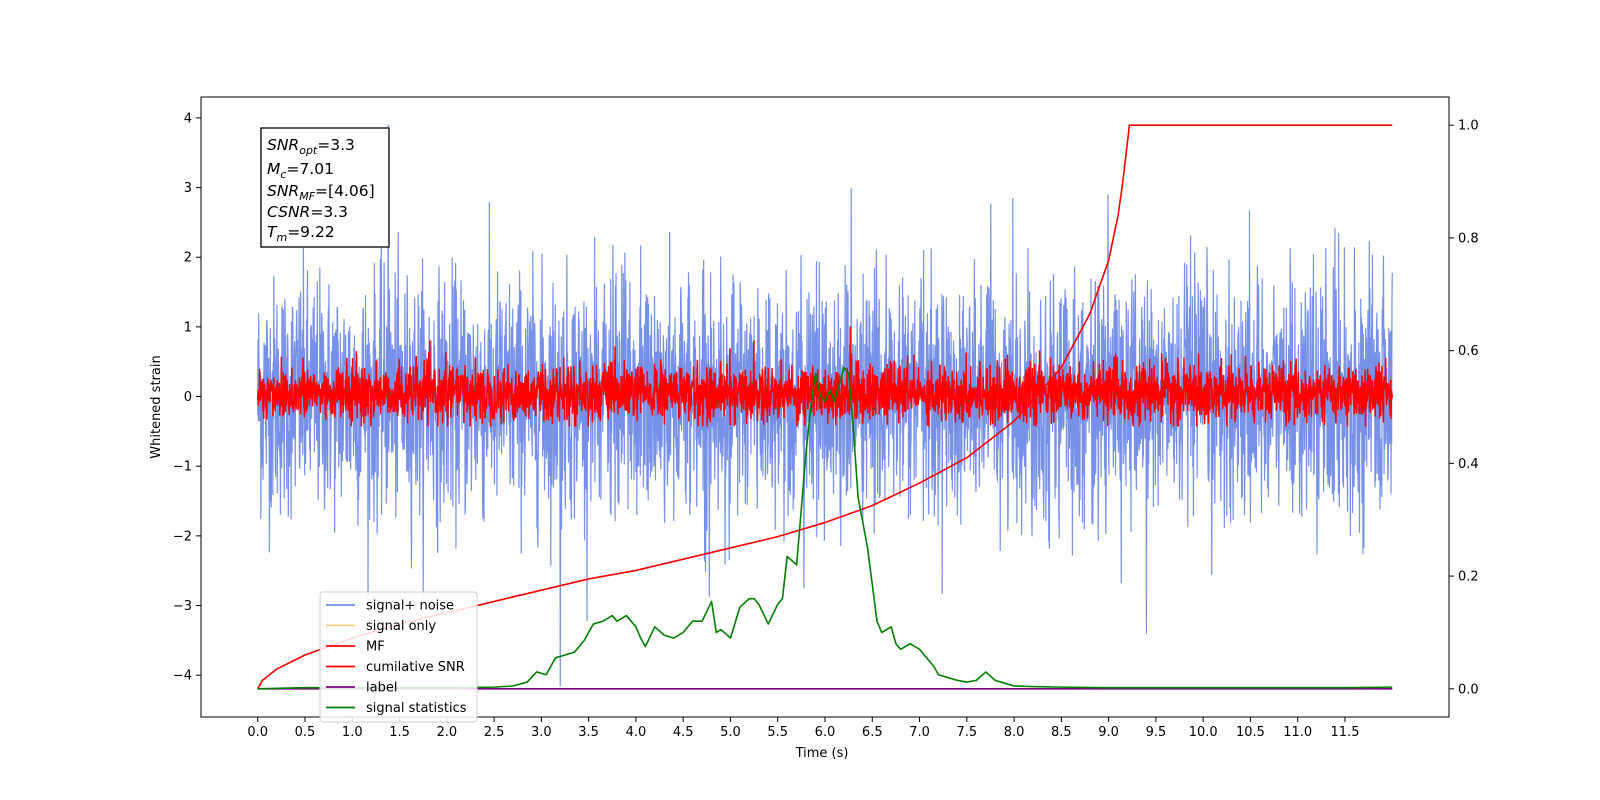 The height and width of the screenshot is (800, 1600). I want to click on y-tick-label: 0, so click(188, 397).